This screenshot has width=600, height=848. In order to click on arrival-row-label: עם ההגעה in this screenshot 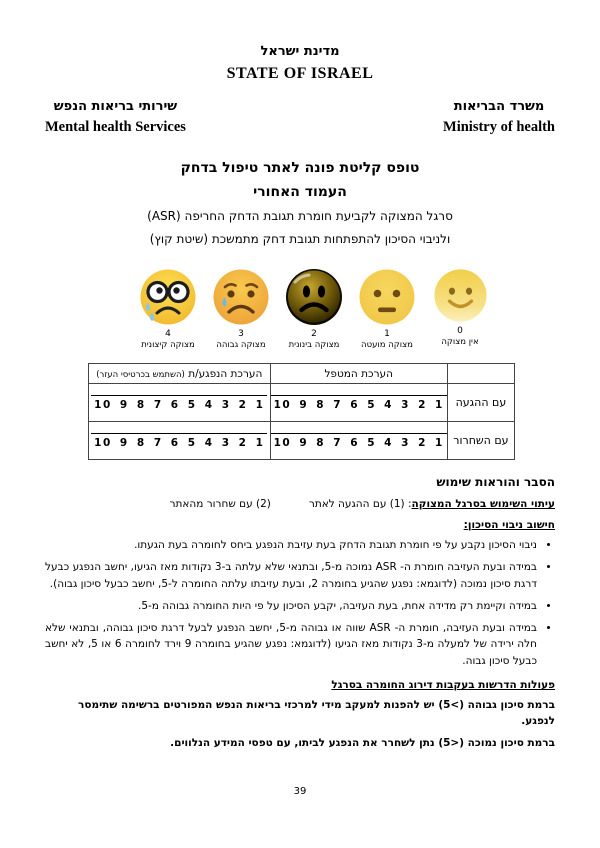, I will do `click(481, 402)`.